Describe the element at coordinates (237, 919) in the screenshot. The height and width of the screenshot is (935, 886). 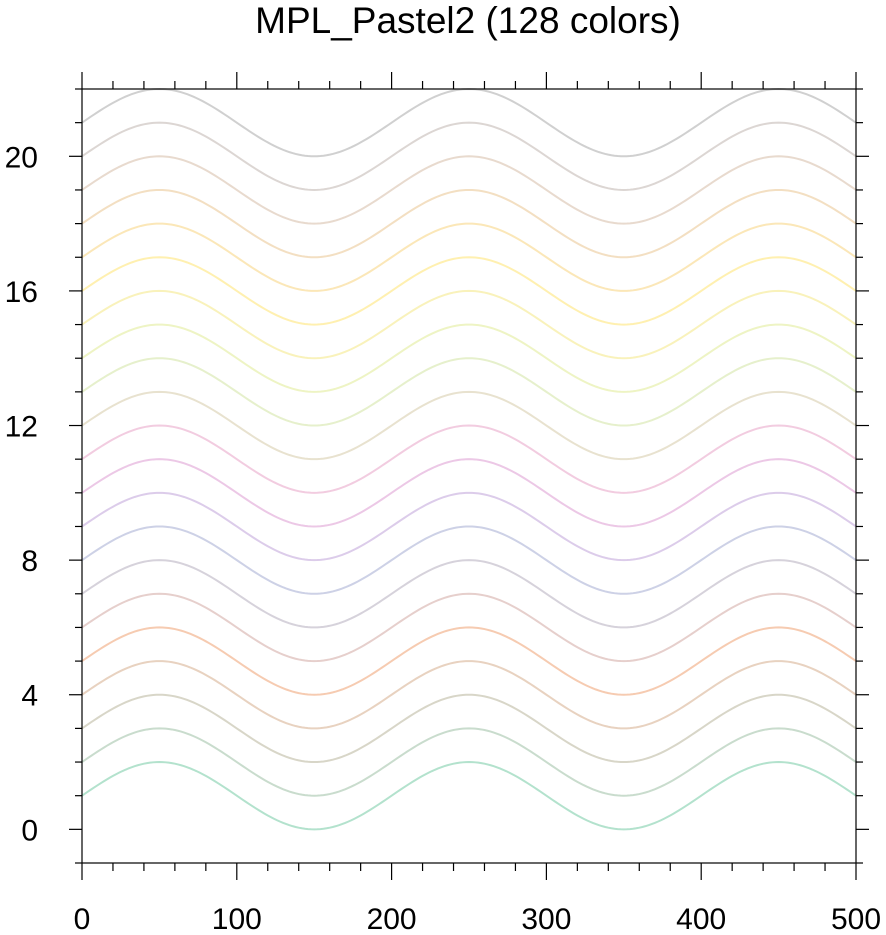
I see `x-tick-label: 100` at that location.